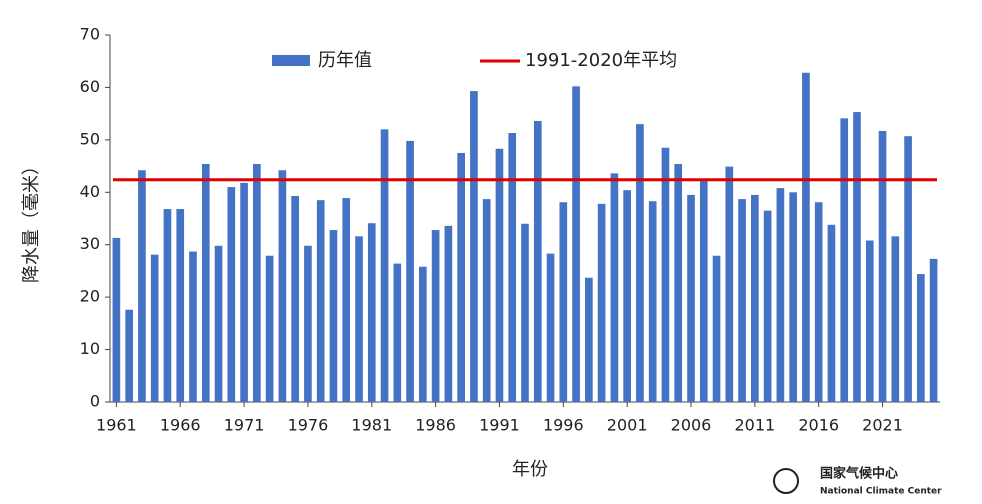 This screenshot has height=504, width=982. I want to click on x-tick-label: 1991, so click(499, 425).